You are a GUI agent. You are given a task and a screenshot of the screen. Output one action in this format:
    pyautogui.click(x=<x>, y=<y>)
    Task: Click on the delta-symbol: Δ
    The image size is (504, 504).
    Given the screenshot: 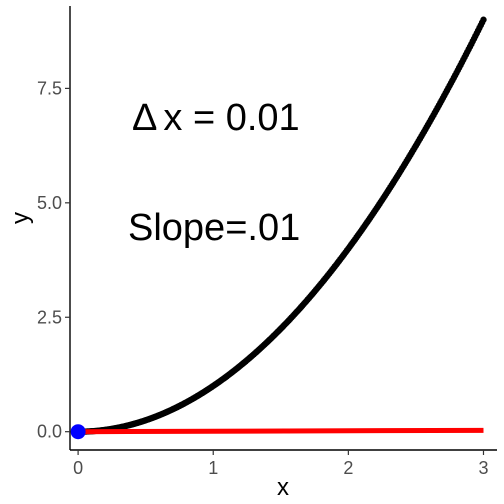 What is the action you would take?
    pyautogui.click(x=144, y=118)
    